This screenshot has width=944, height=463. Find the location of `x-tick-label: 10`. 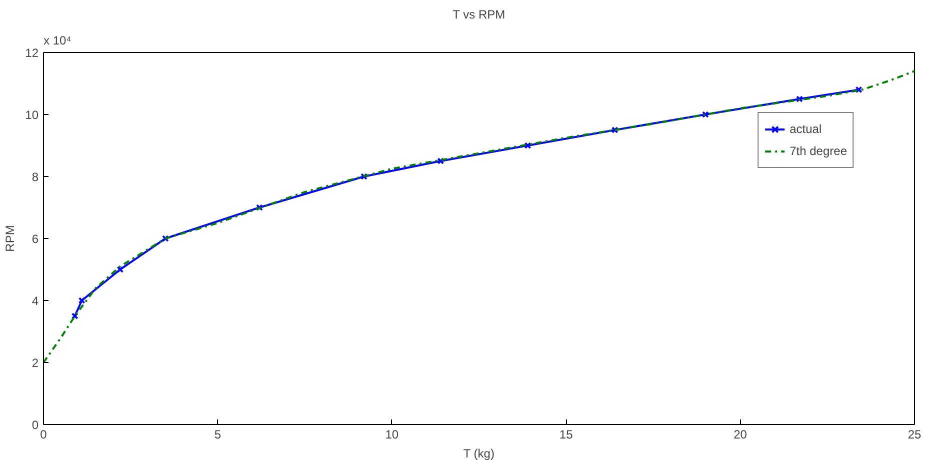

x-tick-label: 10 is located at coordinates (392, 435).